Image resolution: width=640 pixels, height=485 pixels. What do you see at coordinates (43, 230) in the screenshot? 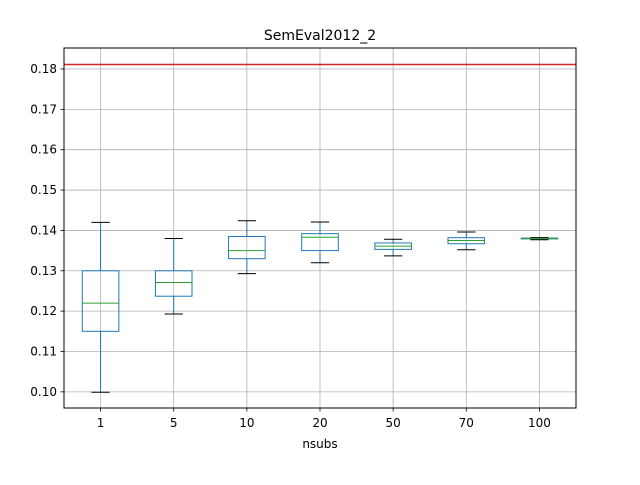
I see `y-tick-label: 0.14` at bounding box center [43, 230].